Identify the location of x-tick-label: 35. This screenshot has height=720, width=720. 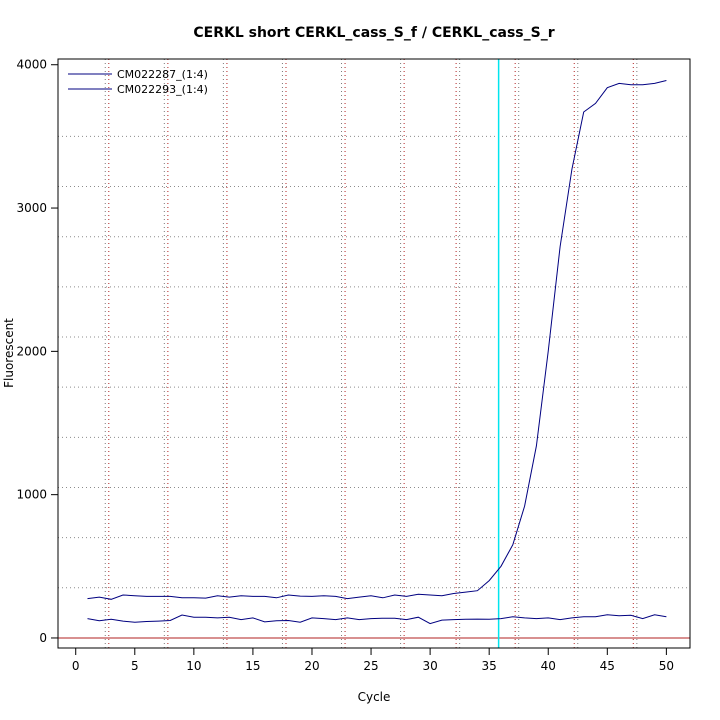
(489, 666).